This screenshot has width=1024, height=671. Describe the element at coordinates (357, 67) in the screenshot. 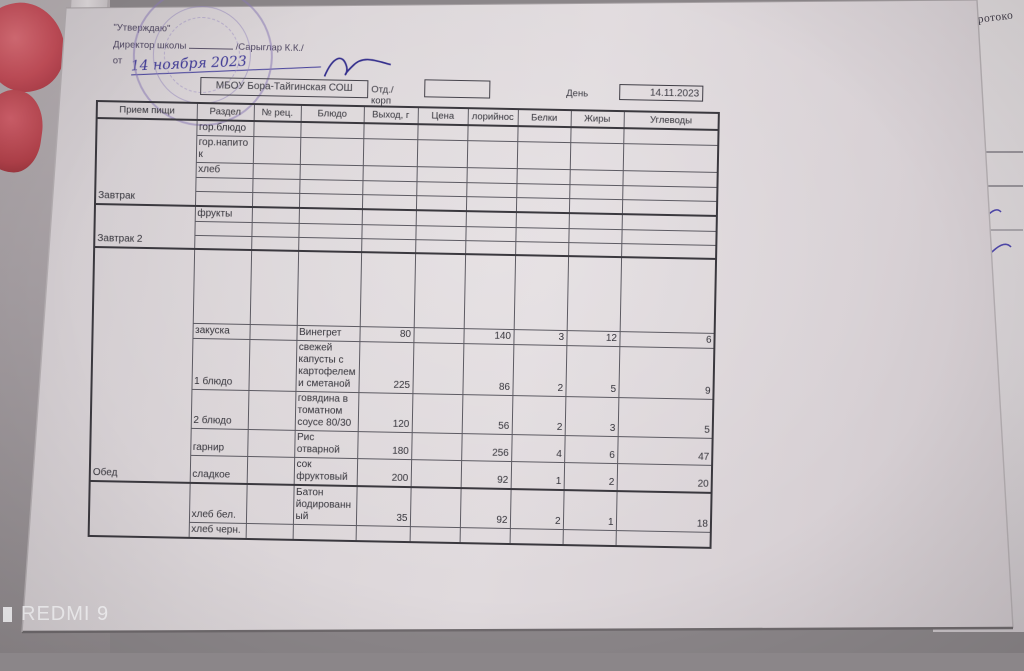

I see `director-signature` at that location.